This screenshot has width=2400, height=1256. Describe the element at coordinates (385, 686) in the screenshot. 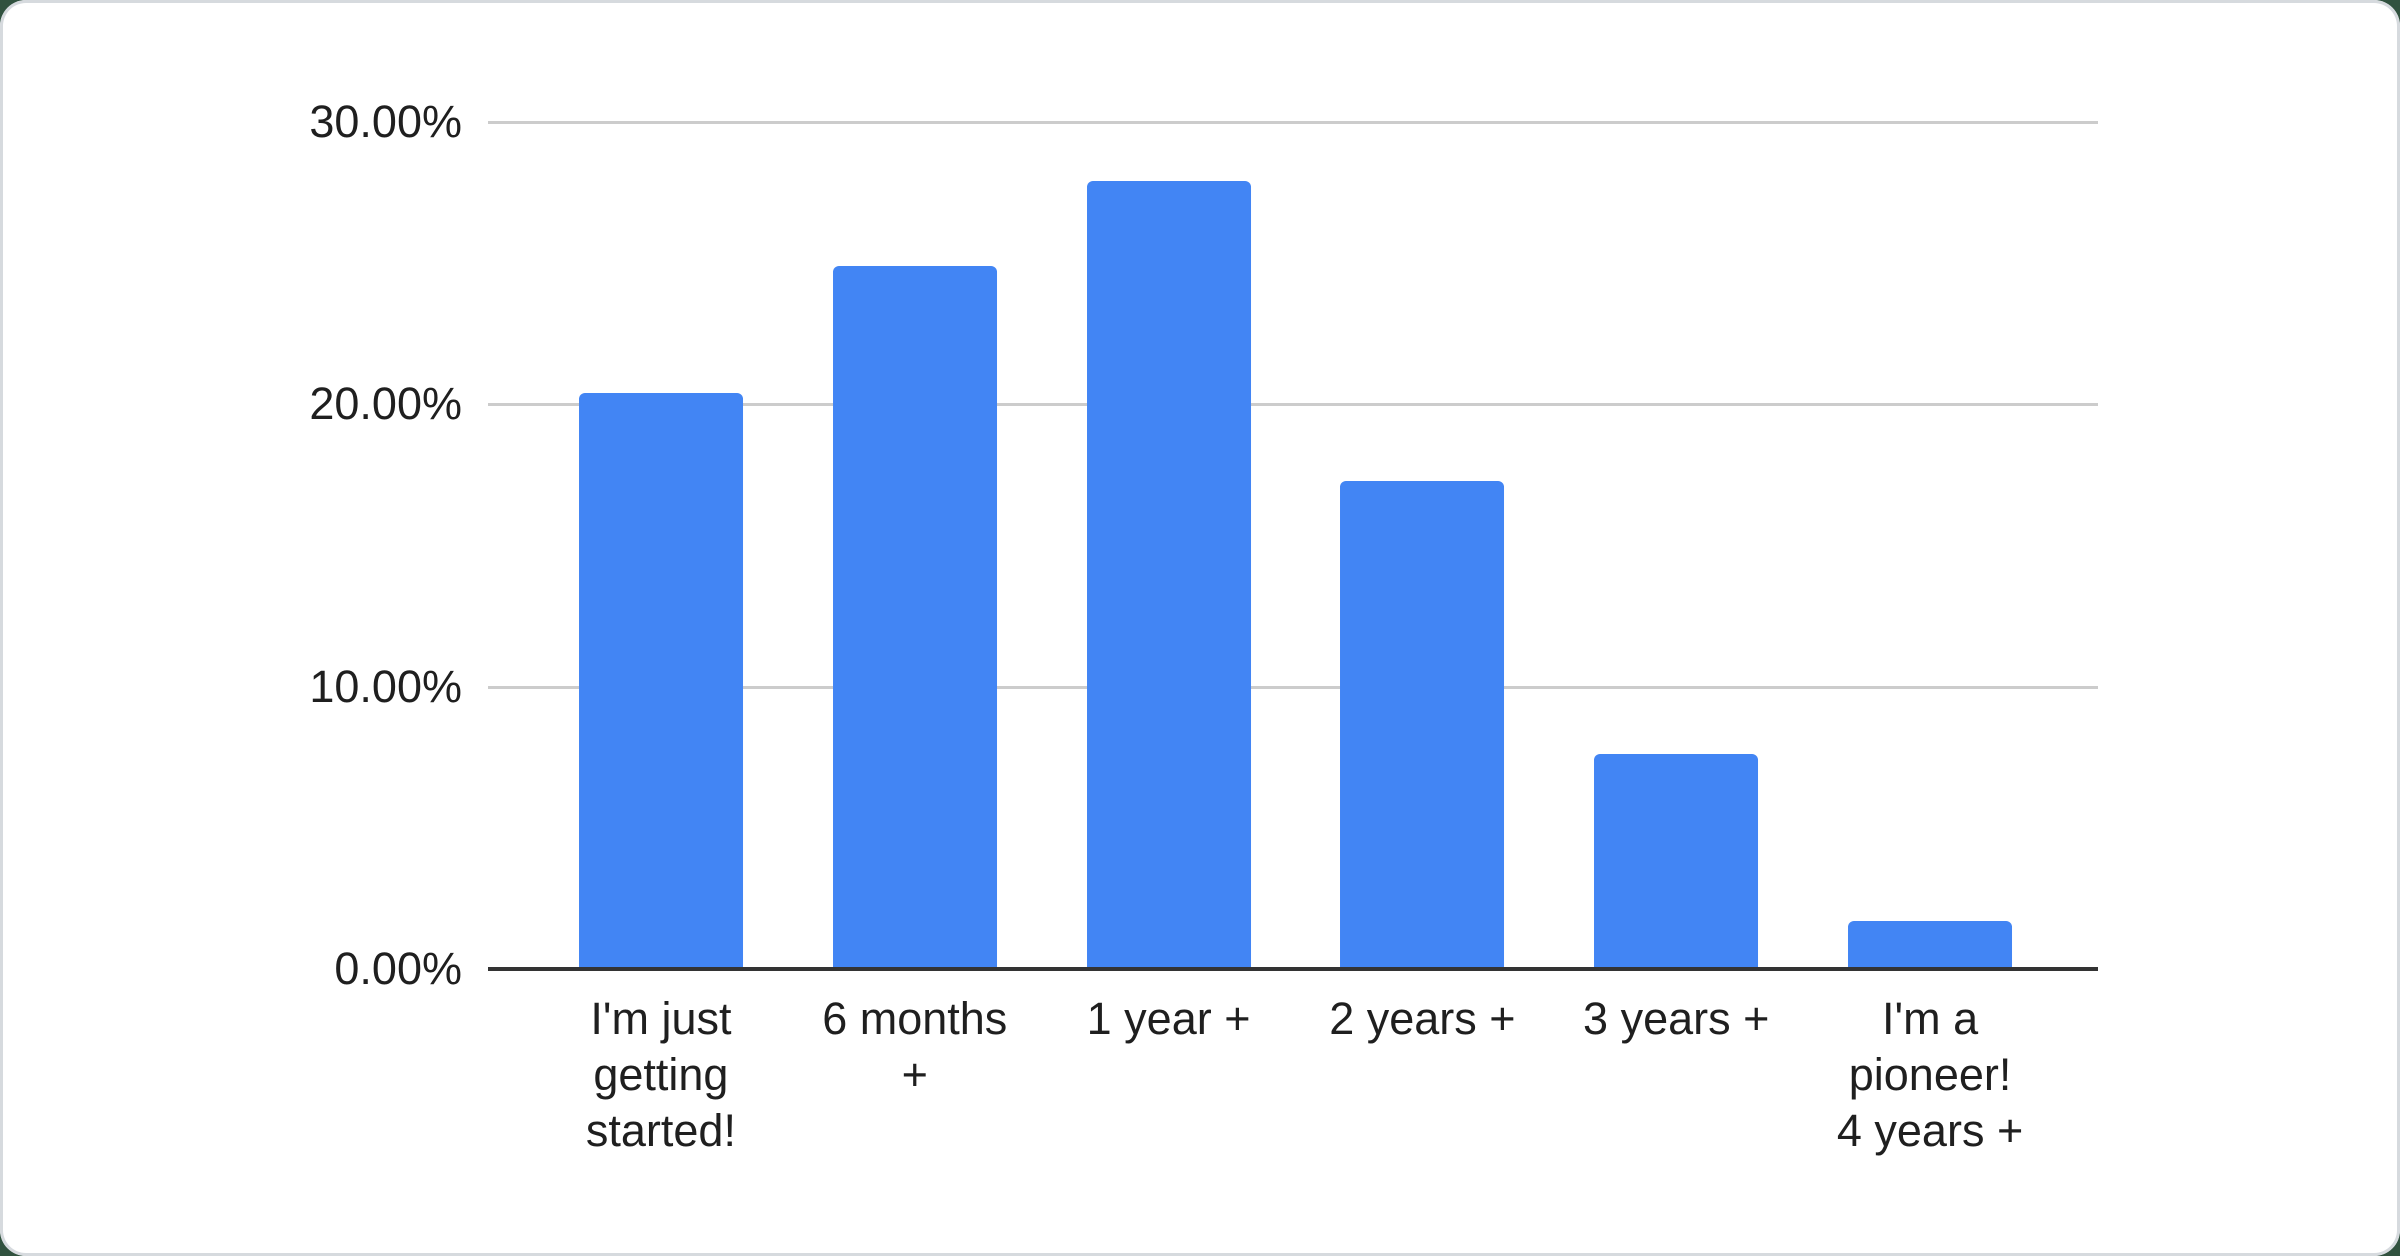

I see `y-axis-tick-label: 10.00%` at that location.